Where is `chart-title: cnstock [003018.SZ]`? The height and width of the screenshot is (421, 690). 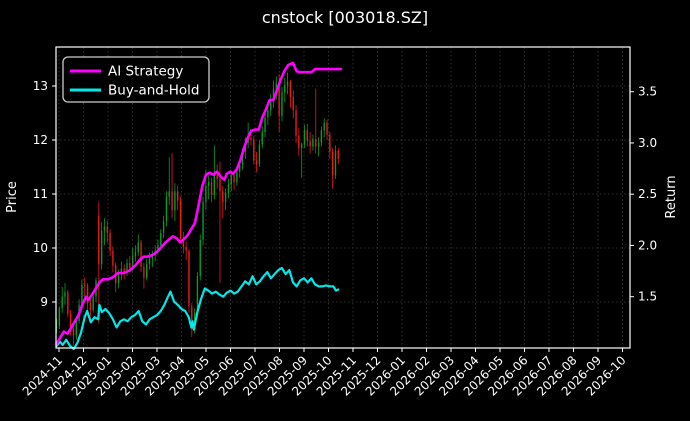
chart-title: cnstock [003018.SZ] is located at coordinates (345, 17).